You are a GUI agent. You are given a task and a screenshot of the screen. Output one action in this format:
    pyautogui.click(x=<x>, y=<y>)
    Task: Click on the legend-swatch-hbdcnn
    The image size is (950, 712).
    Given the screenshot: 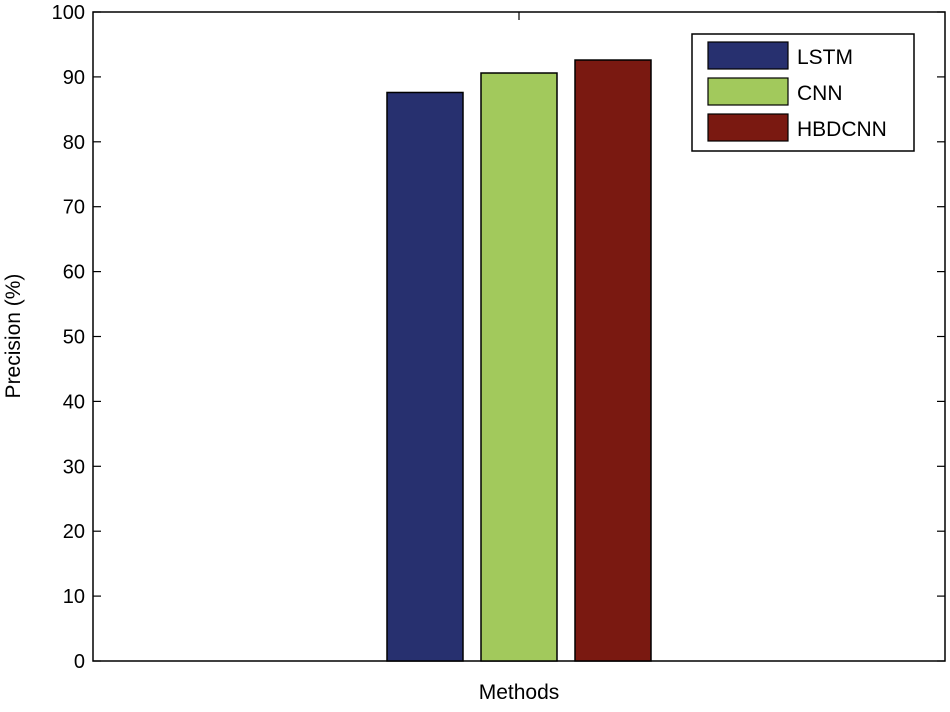 What is the action you would take?
    pyautogui.click(x=748, y=127)
    